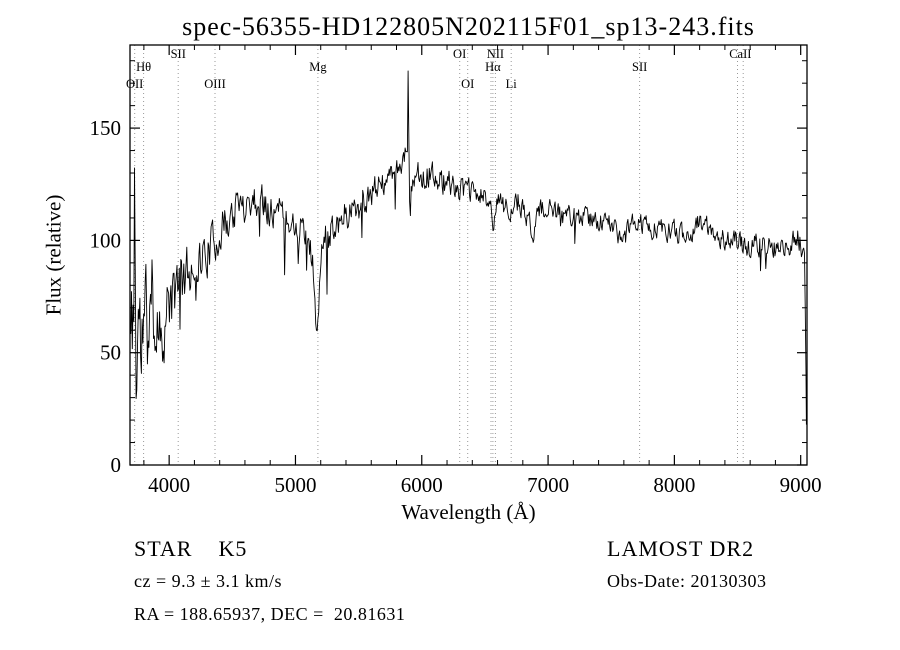  Describe the element at coordinates (422, 485) in the screenshot. I see `x-tick-label: 6000` at that location.